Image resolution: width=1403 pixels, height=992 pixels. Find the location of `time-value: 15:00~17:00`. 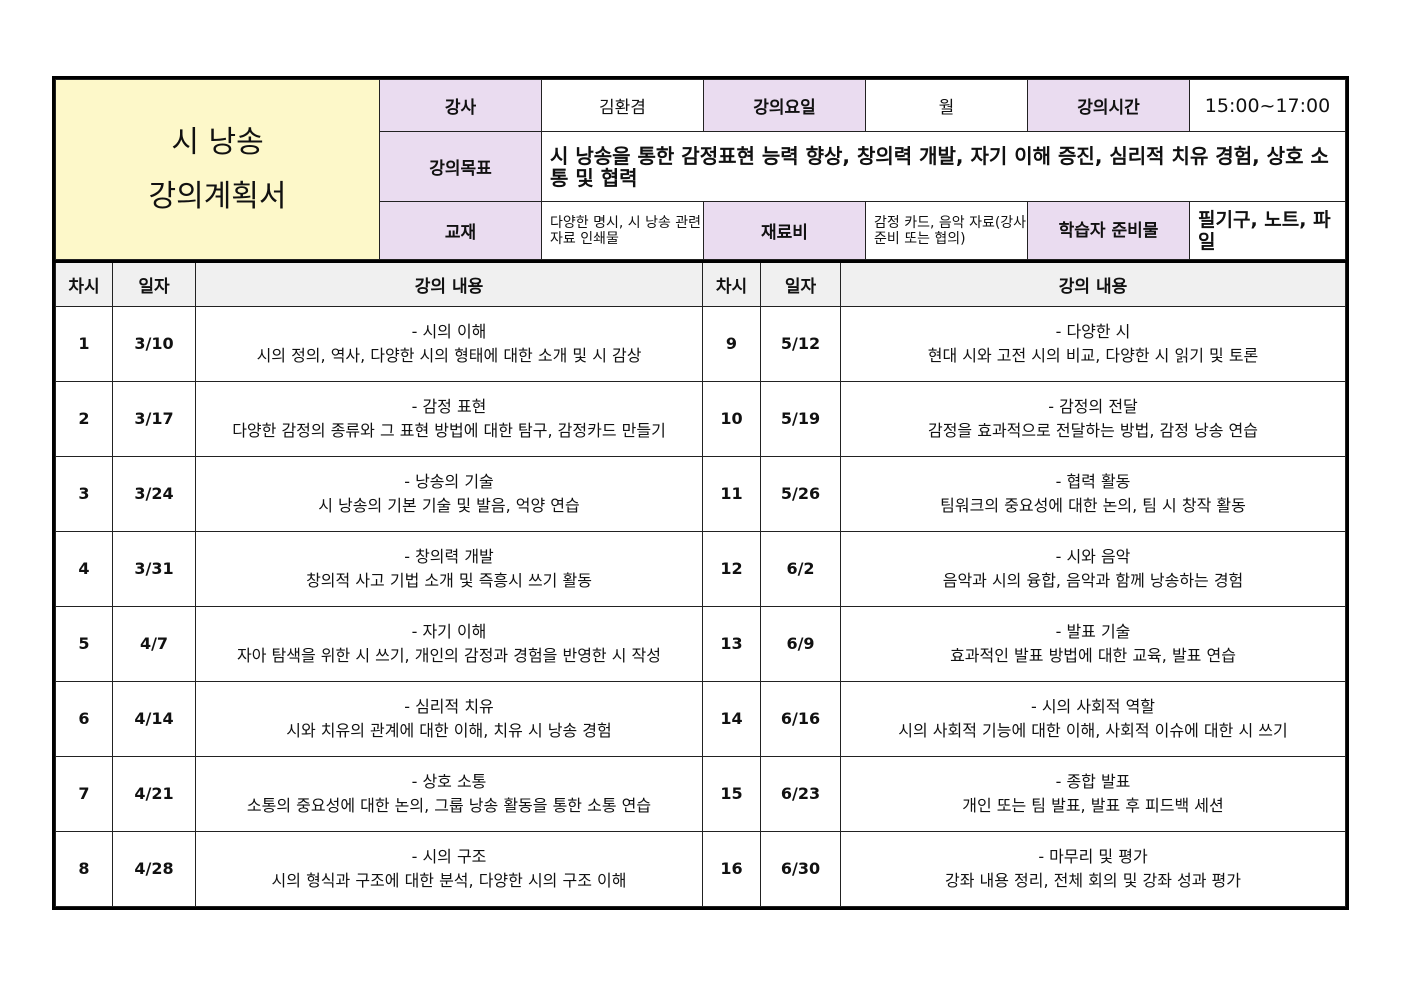

time-value: 15:00~17:00 is located at coordinates (1267, 105).